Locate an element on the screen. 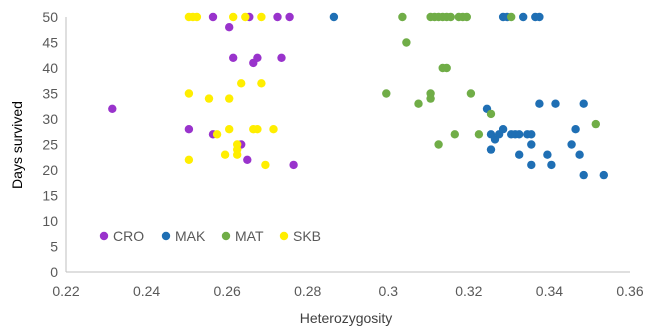  legend-item-mat: MAT is located at coordinates (242, 236).